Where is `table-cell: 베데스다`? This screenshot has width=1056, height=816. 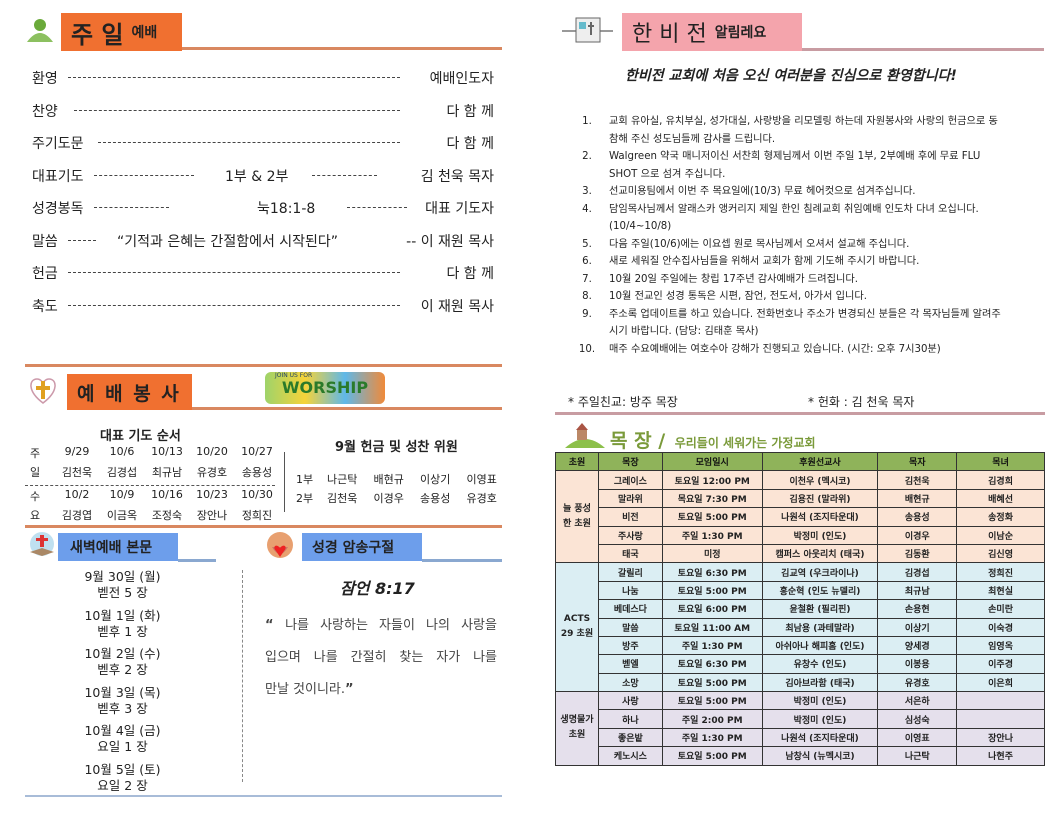 table-cell: 베데스다 is located at coordinates (630, 609).